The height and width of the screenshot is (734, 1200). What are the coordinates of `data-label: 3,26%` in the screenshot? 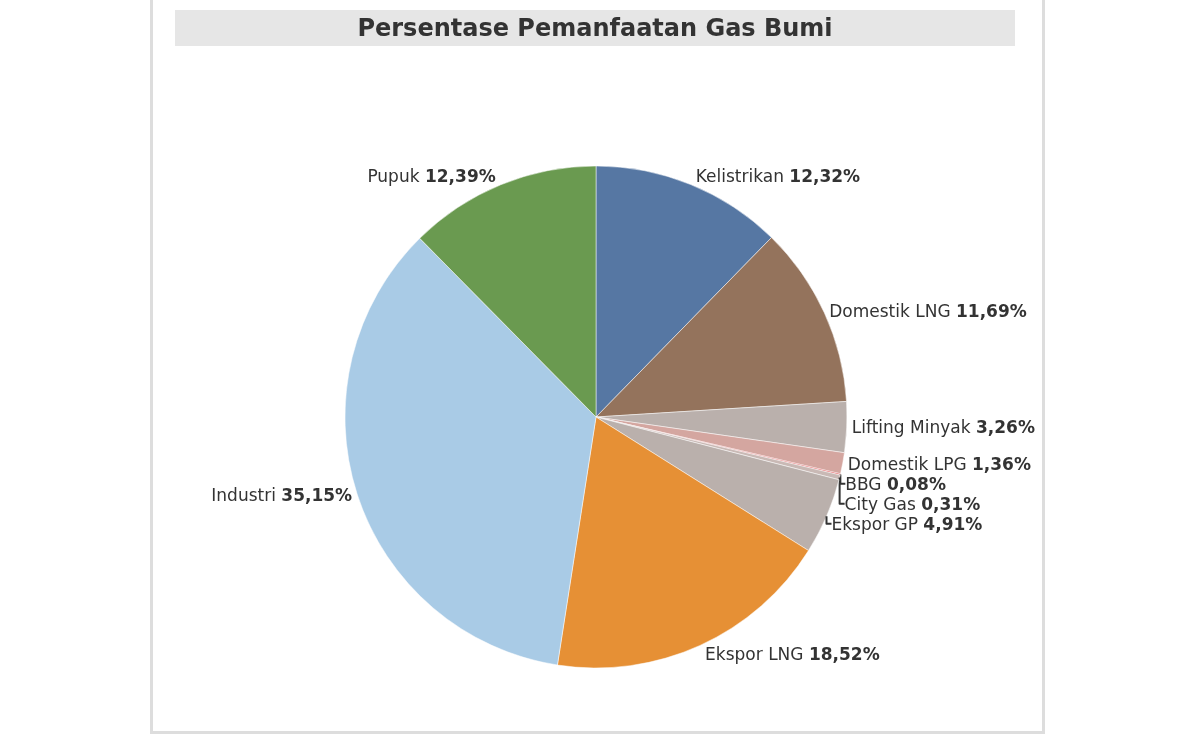 It's located at (1005, 427).